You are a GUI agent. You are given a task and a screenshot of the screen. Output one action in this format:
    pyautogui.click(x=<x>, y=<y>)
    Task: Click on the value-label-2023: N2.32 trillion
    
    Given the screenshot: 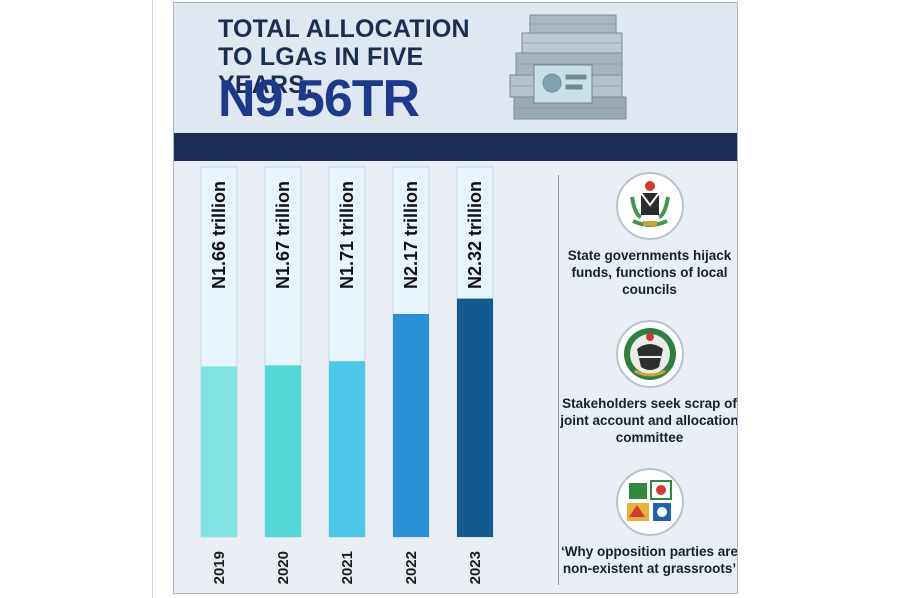 What is the action you would take?
    pyautogui.click(x=475, y=235)
    